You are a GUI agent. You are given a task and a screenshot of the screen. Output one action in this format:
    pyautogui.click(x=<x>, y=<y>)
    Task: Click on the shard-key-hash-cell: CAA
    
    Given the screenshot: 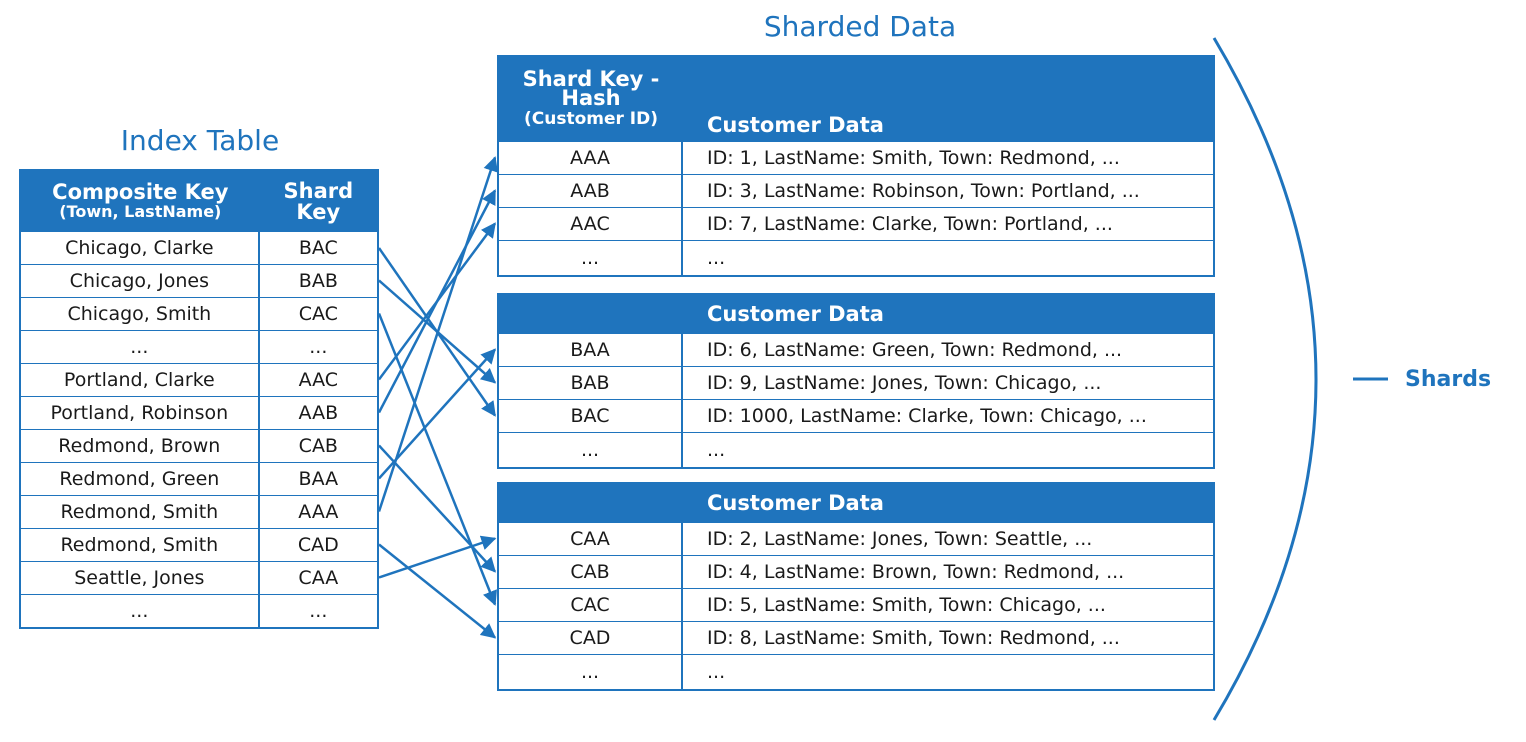 What is the action you would take?
    pyautogui.click(x=591, y=539)
    